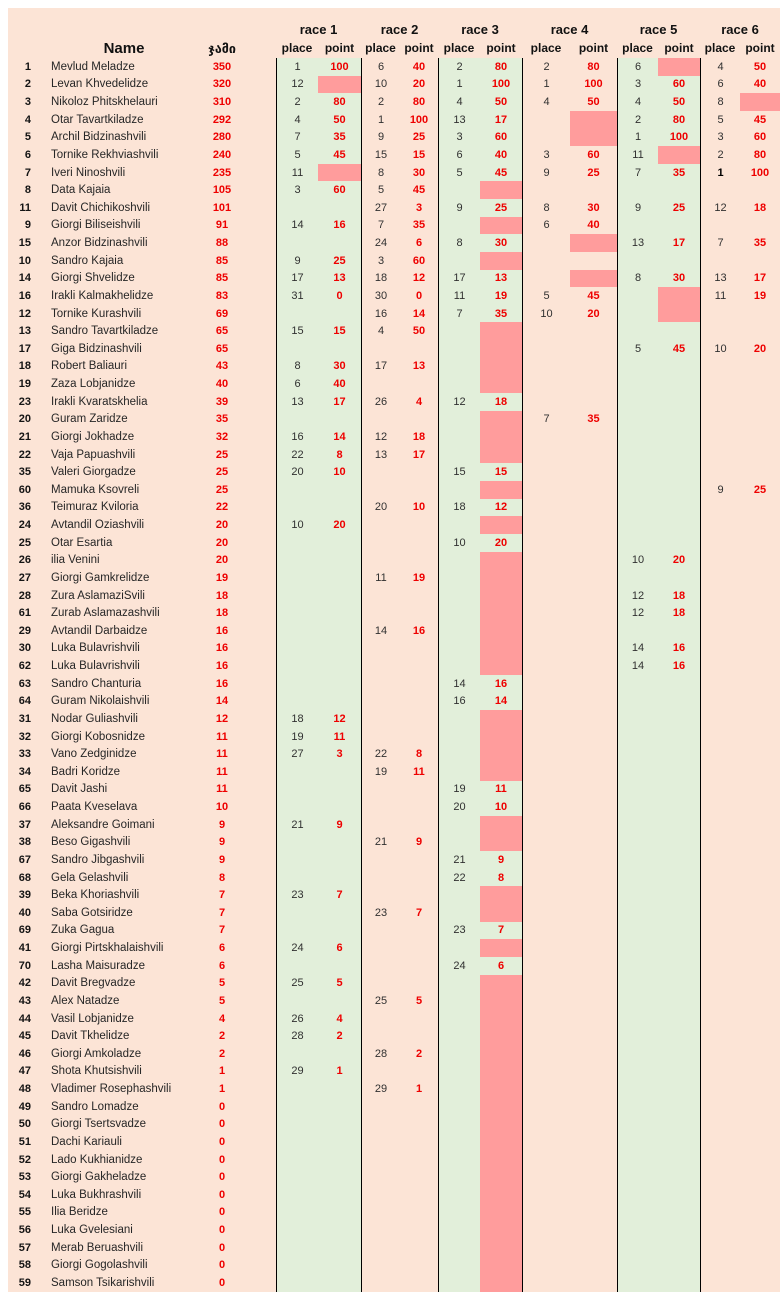 This screenshot has width=780, height=1292. I want to click on point-cell: 40, so click(501, 155).